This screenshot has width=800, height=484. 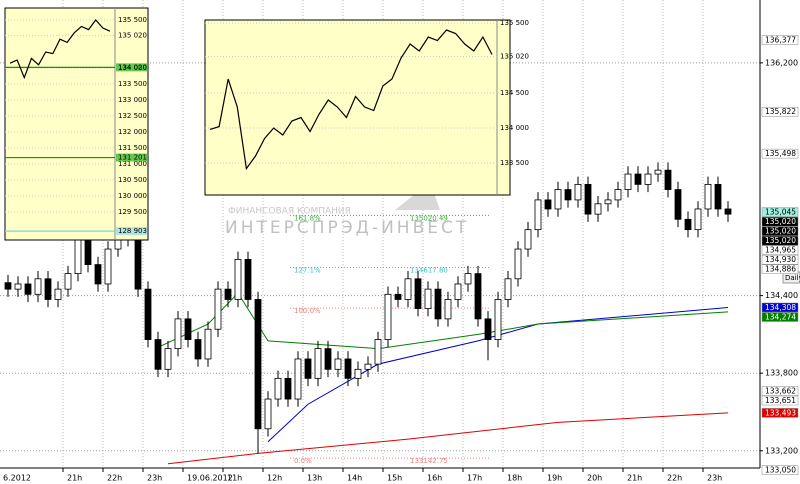 What do you see at coordinates (780, 153) in the screenshot?
I see `price-tag-label: 135,498` at bounding box center [780, 153].